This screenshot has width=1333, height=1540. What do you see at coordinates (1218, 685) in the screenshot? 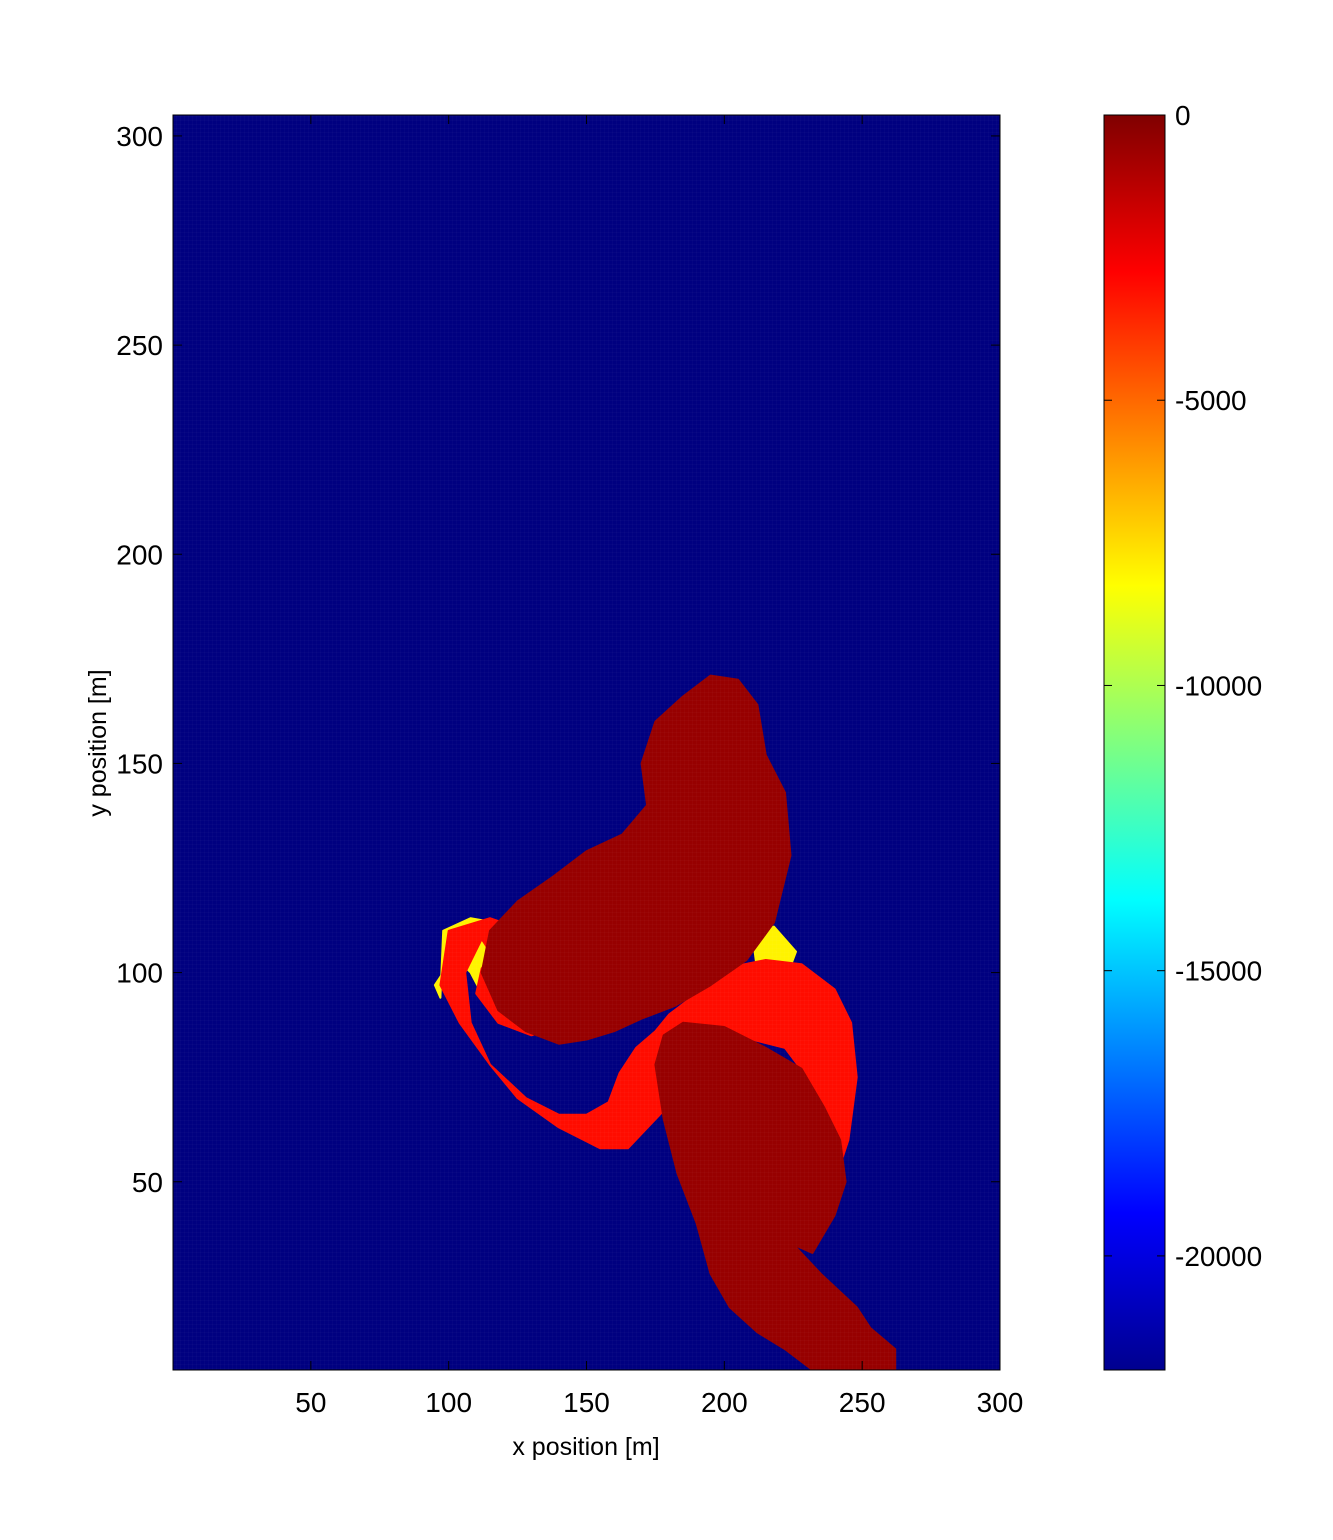
I see `colorbar-tick-label: -10000` at bounding box center [1218, 685].